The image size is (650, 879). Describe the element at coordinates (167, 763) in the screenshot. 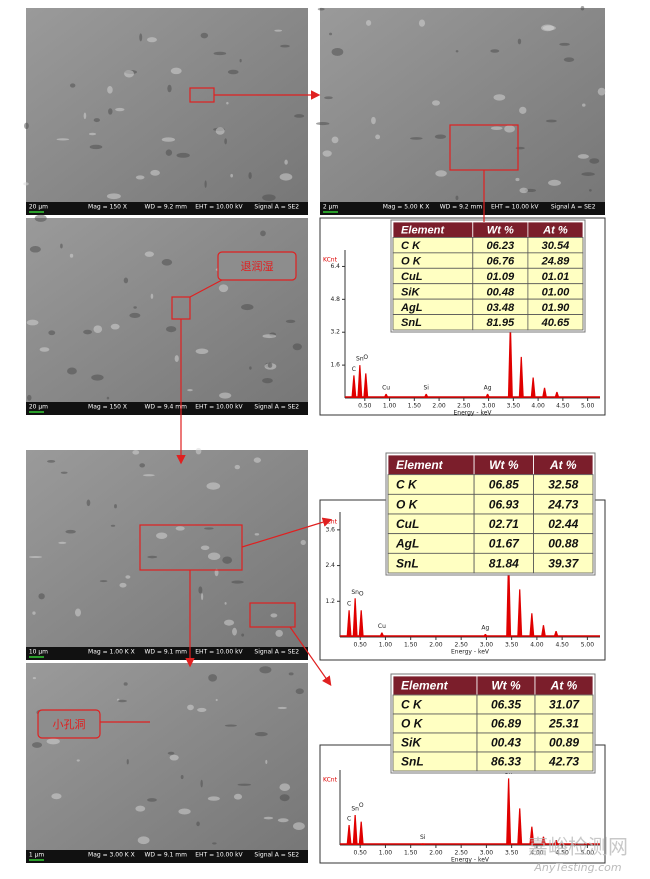

I see `micrograph` at that location.